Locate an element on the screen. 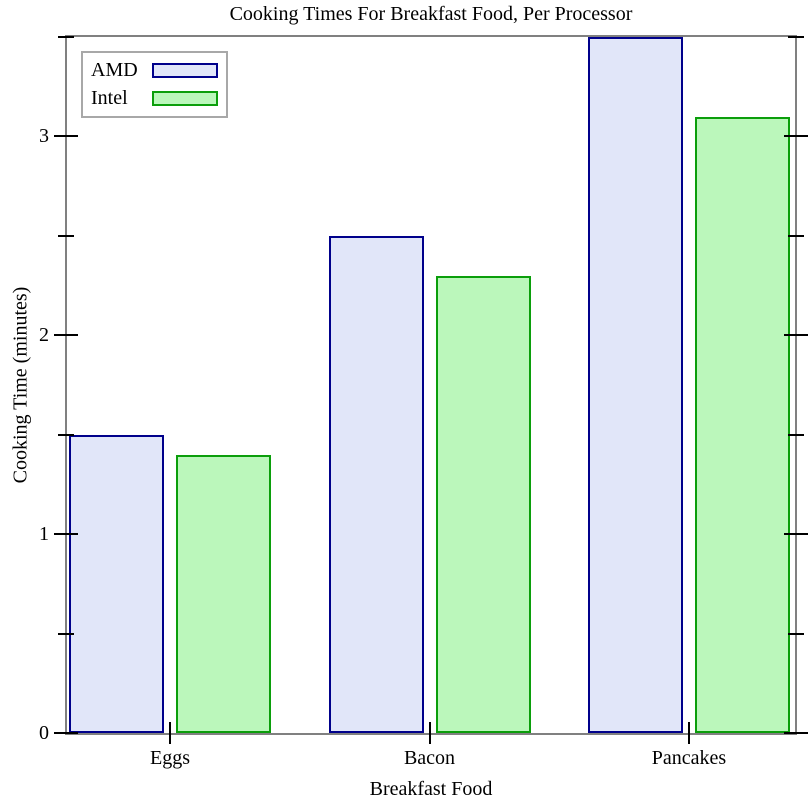  legend-item-amd: AMD is located at coordinates (154, 70).